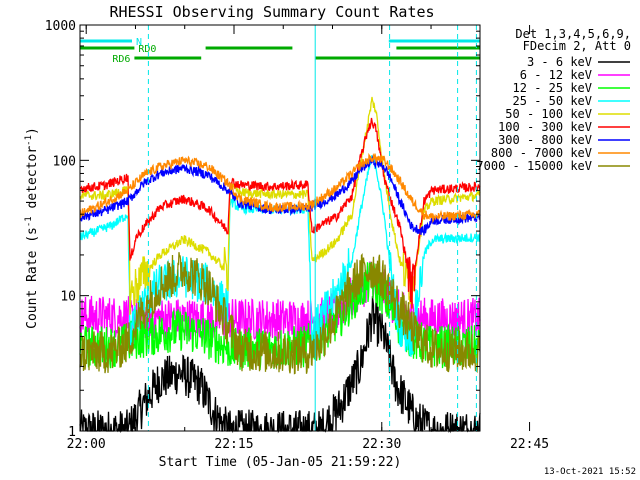 Image resolution: width=640 pixels, height=480 pixels. Describe the element at coordinates (573, 34) in the screenshot. I see `legend-header-line-1: Det 1,3,4,5,6,9,` at that location.